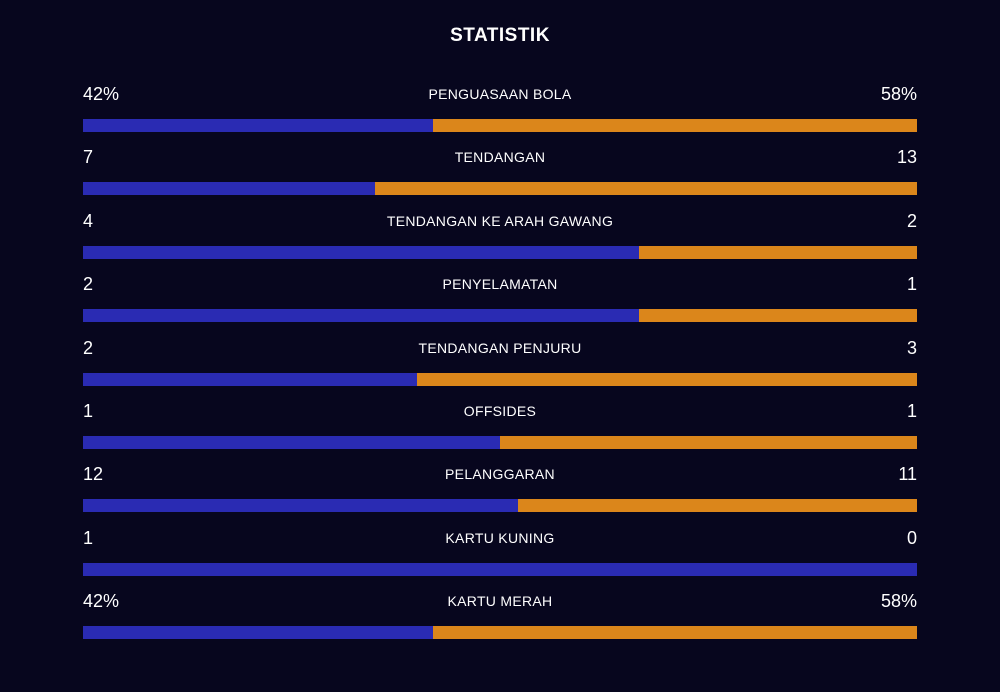 The image size is (1000, 692). I want to click on stat-values: 7 TENDANGAN 13, so click(500, 157).